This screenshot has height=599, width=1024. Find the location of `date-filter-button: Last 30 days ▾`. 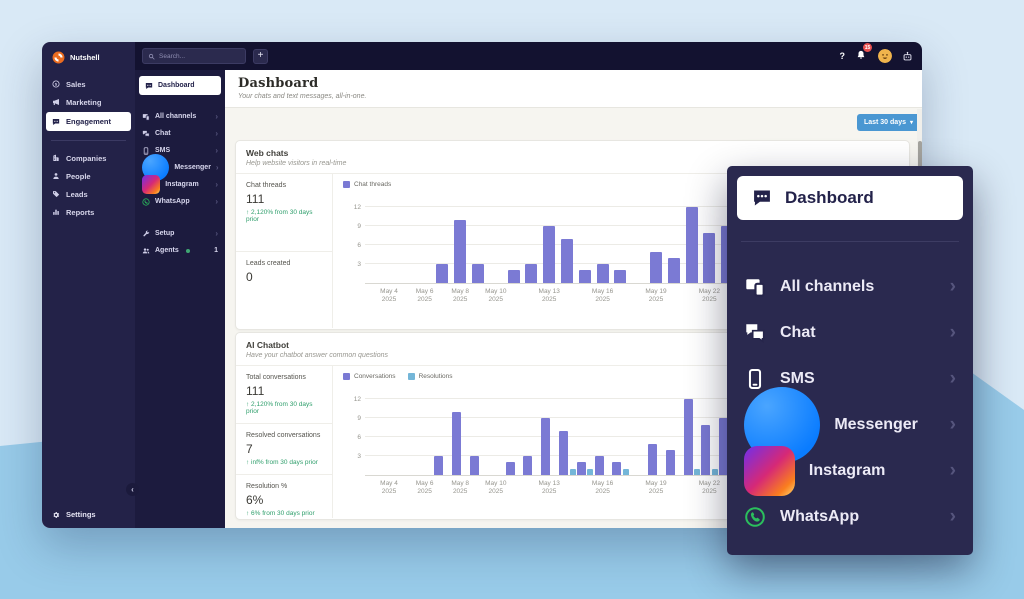

date-filter-button: Last 30 days ▾ is located at coordinates (888, 122).